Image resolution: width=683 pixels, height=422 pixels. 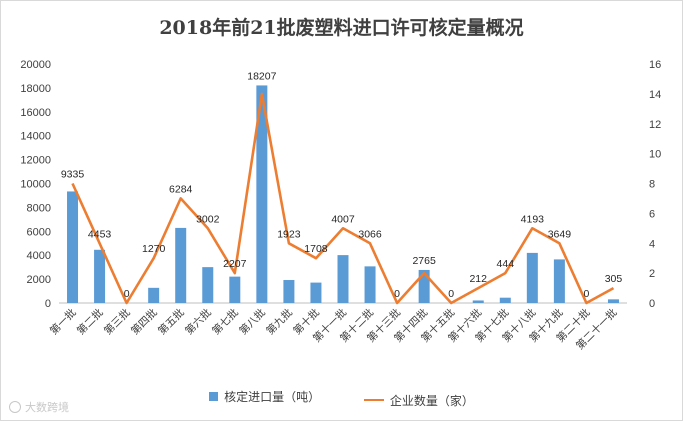 What do you see at coordinates (316, 249) in the screenshot?
I see `data-label: 1708` at bounding box center [316, 249].